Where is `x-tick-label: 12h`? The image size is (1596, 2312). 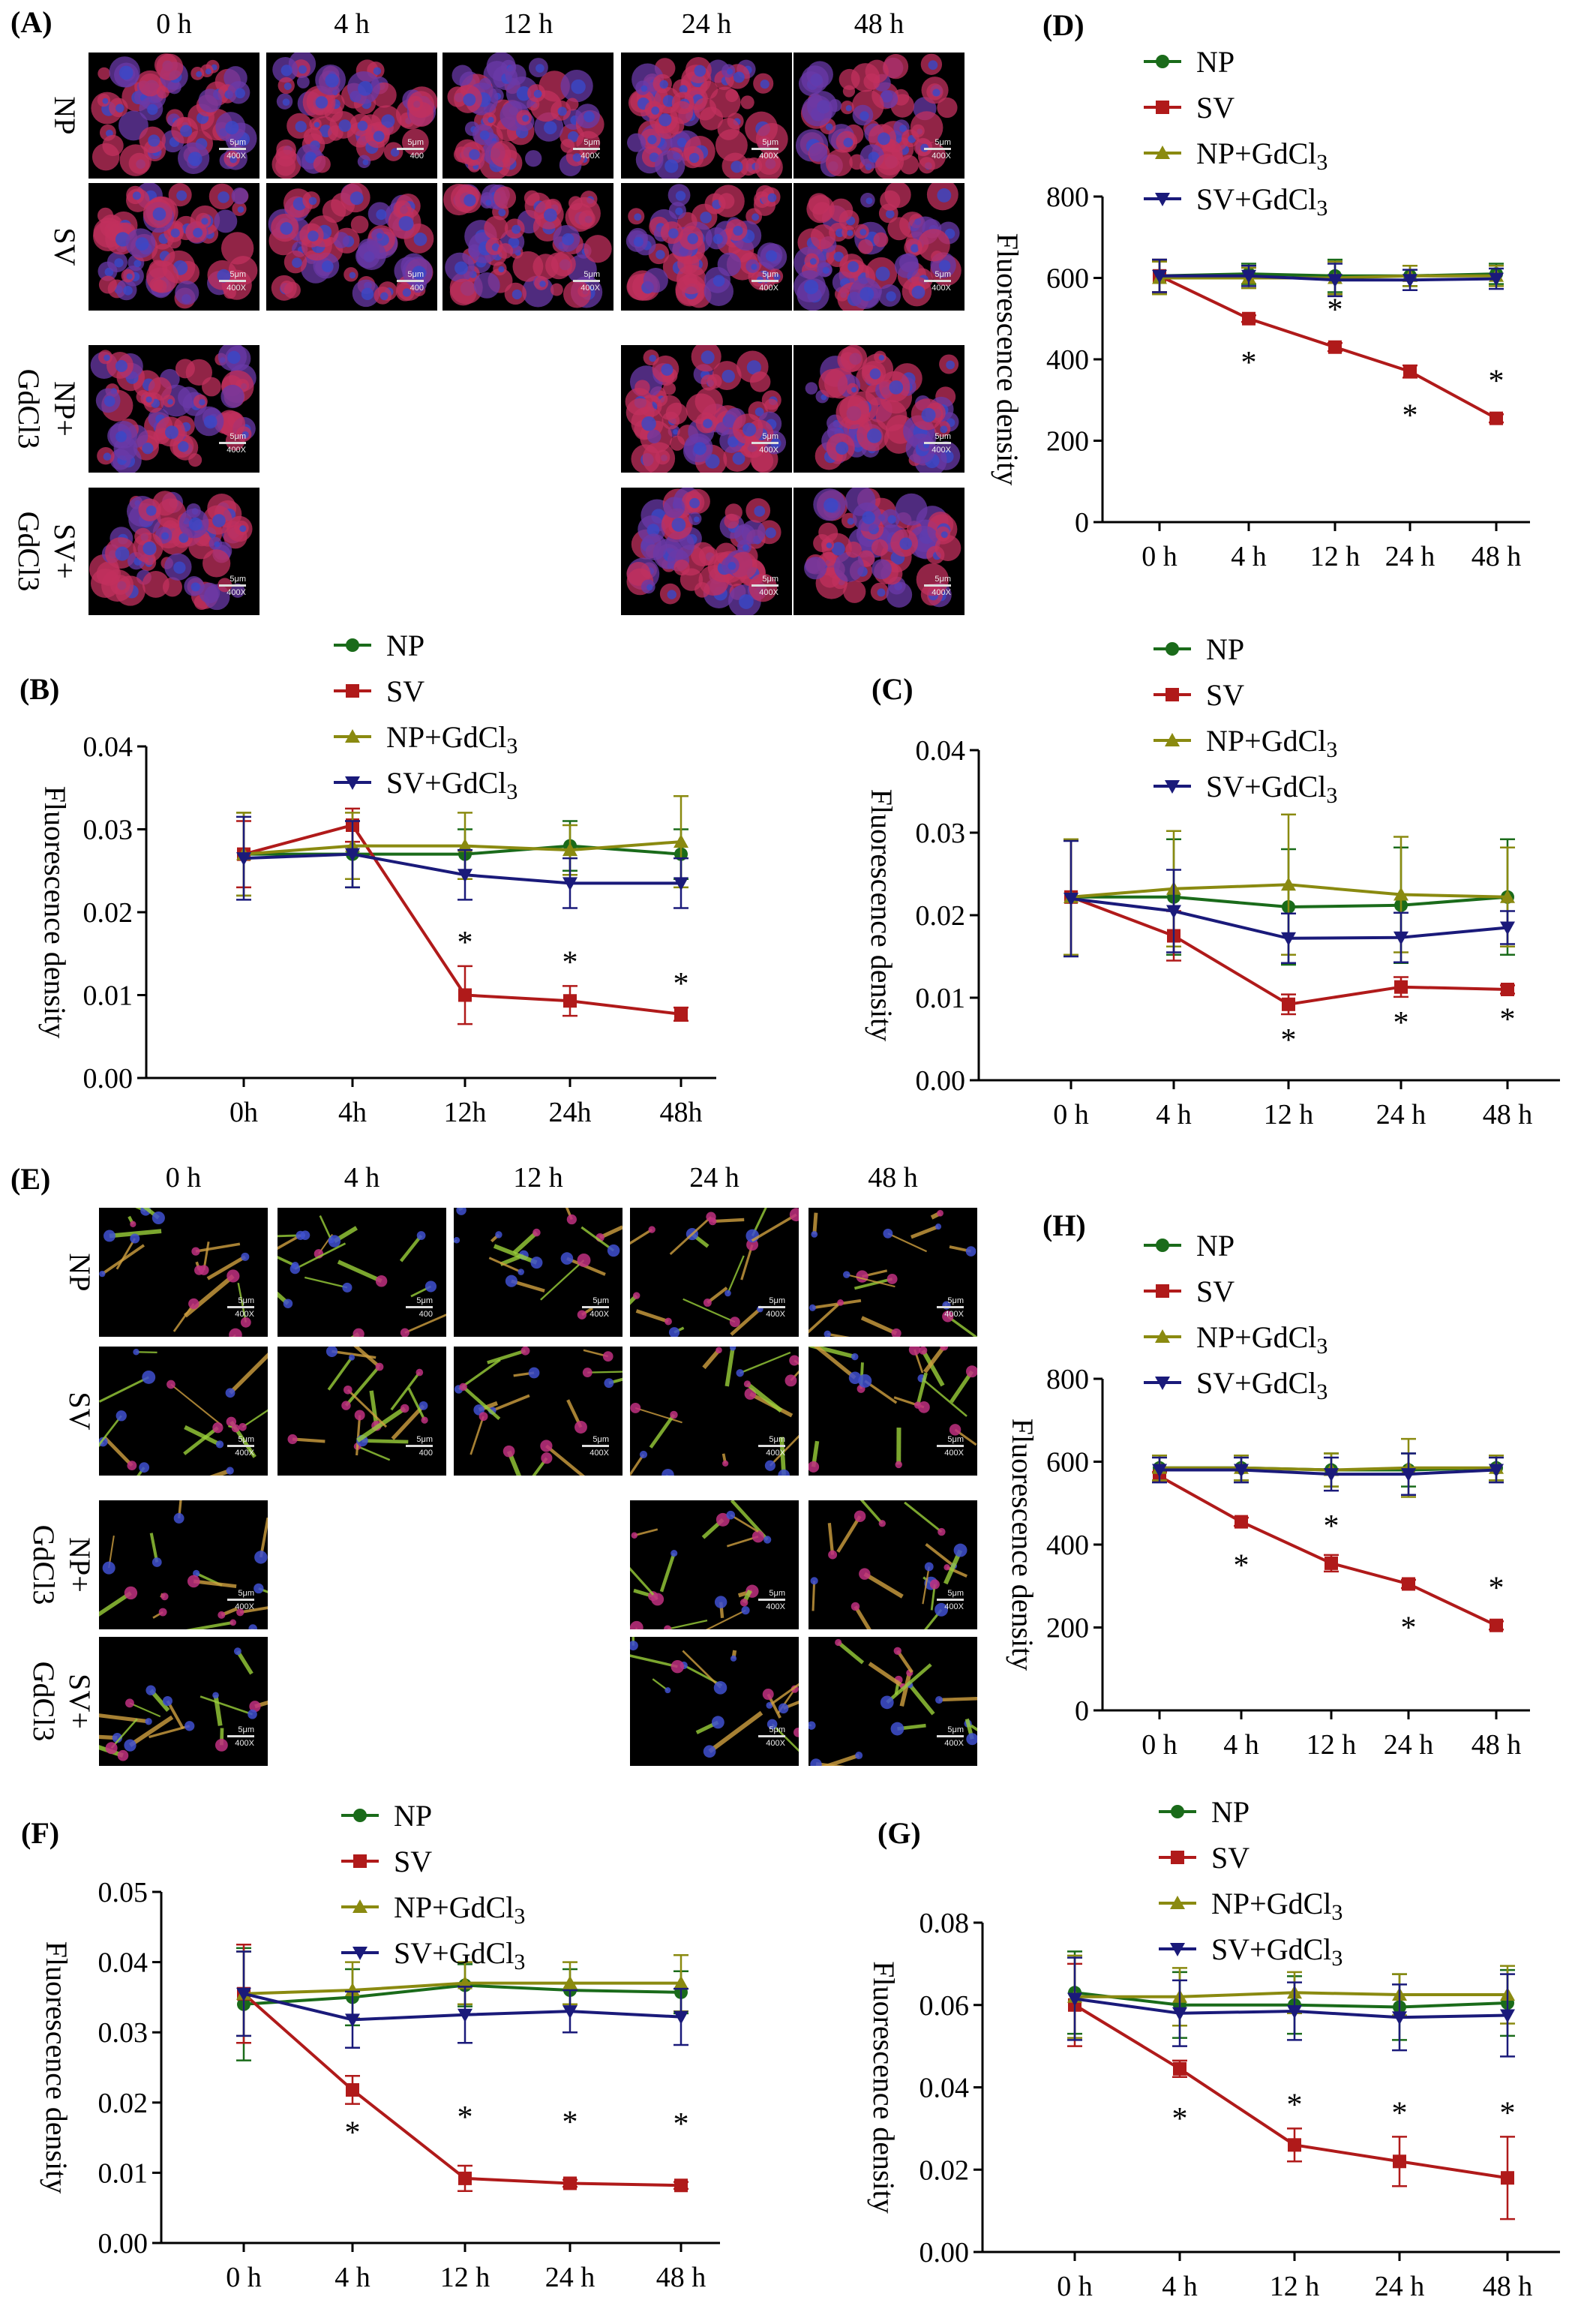
x-tick-label: 12h is located at coordinates (465, 1112).